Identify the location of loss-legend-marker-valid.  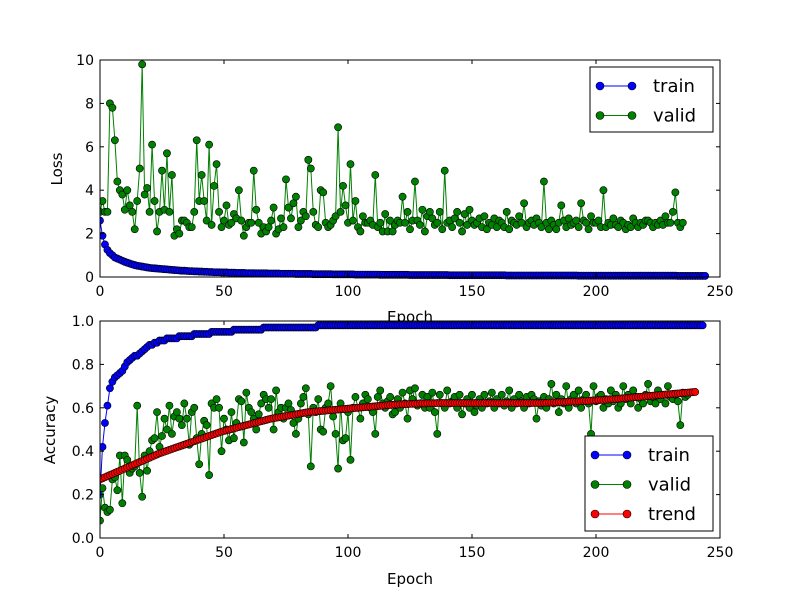
(600, 115).